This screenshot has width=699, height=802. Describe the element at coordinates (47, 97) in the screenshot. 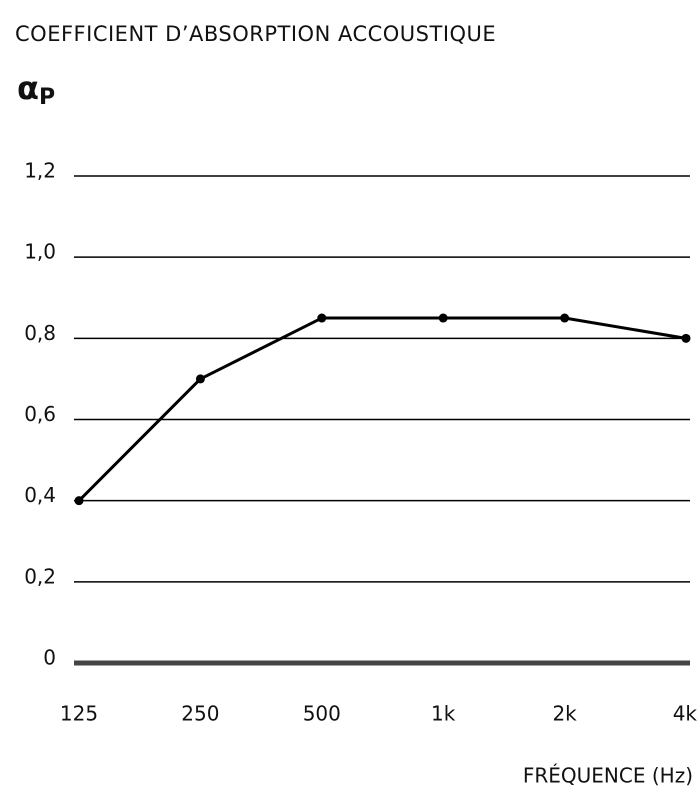

I see `y-axis-subscript: P` at that location.